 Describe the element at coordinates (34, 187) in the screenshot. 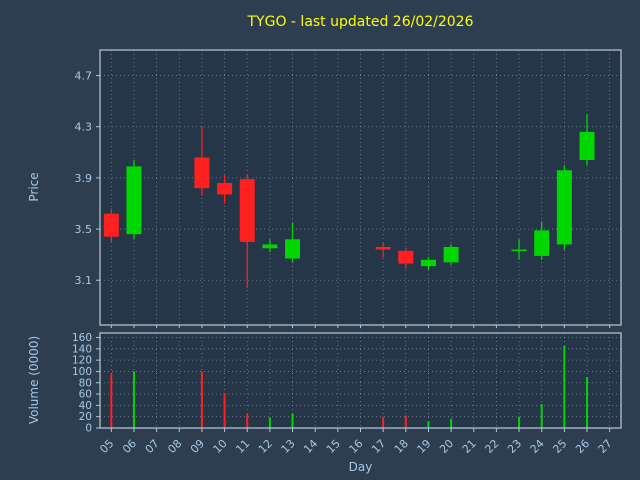

I see `price-axis-label: Price` at that location.